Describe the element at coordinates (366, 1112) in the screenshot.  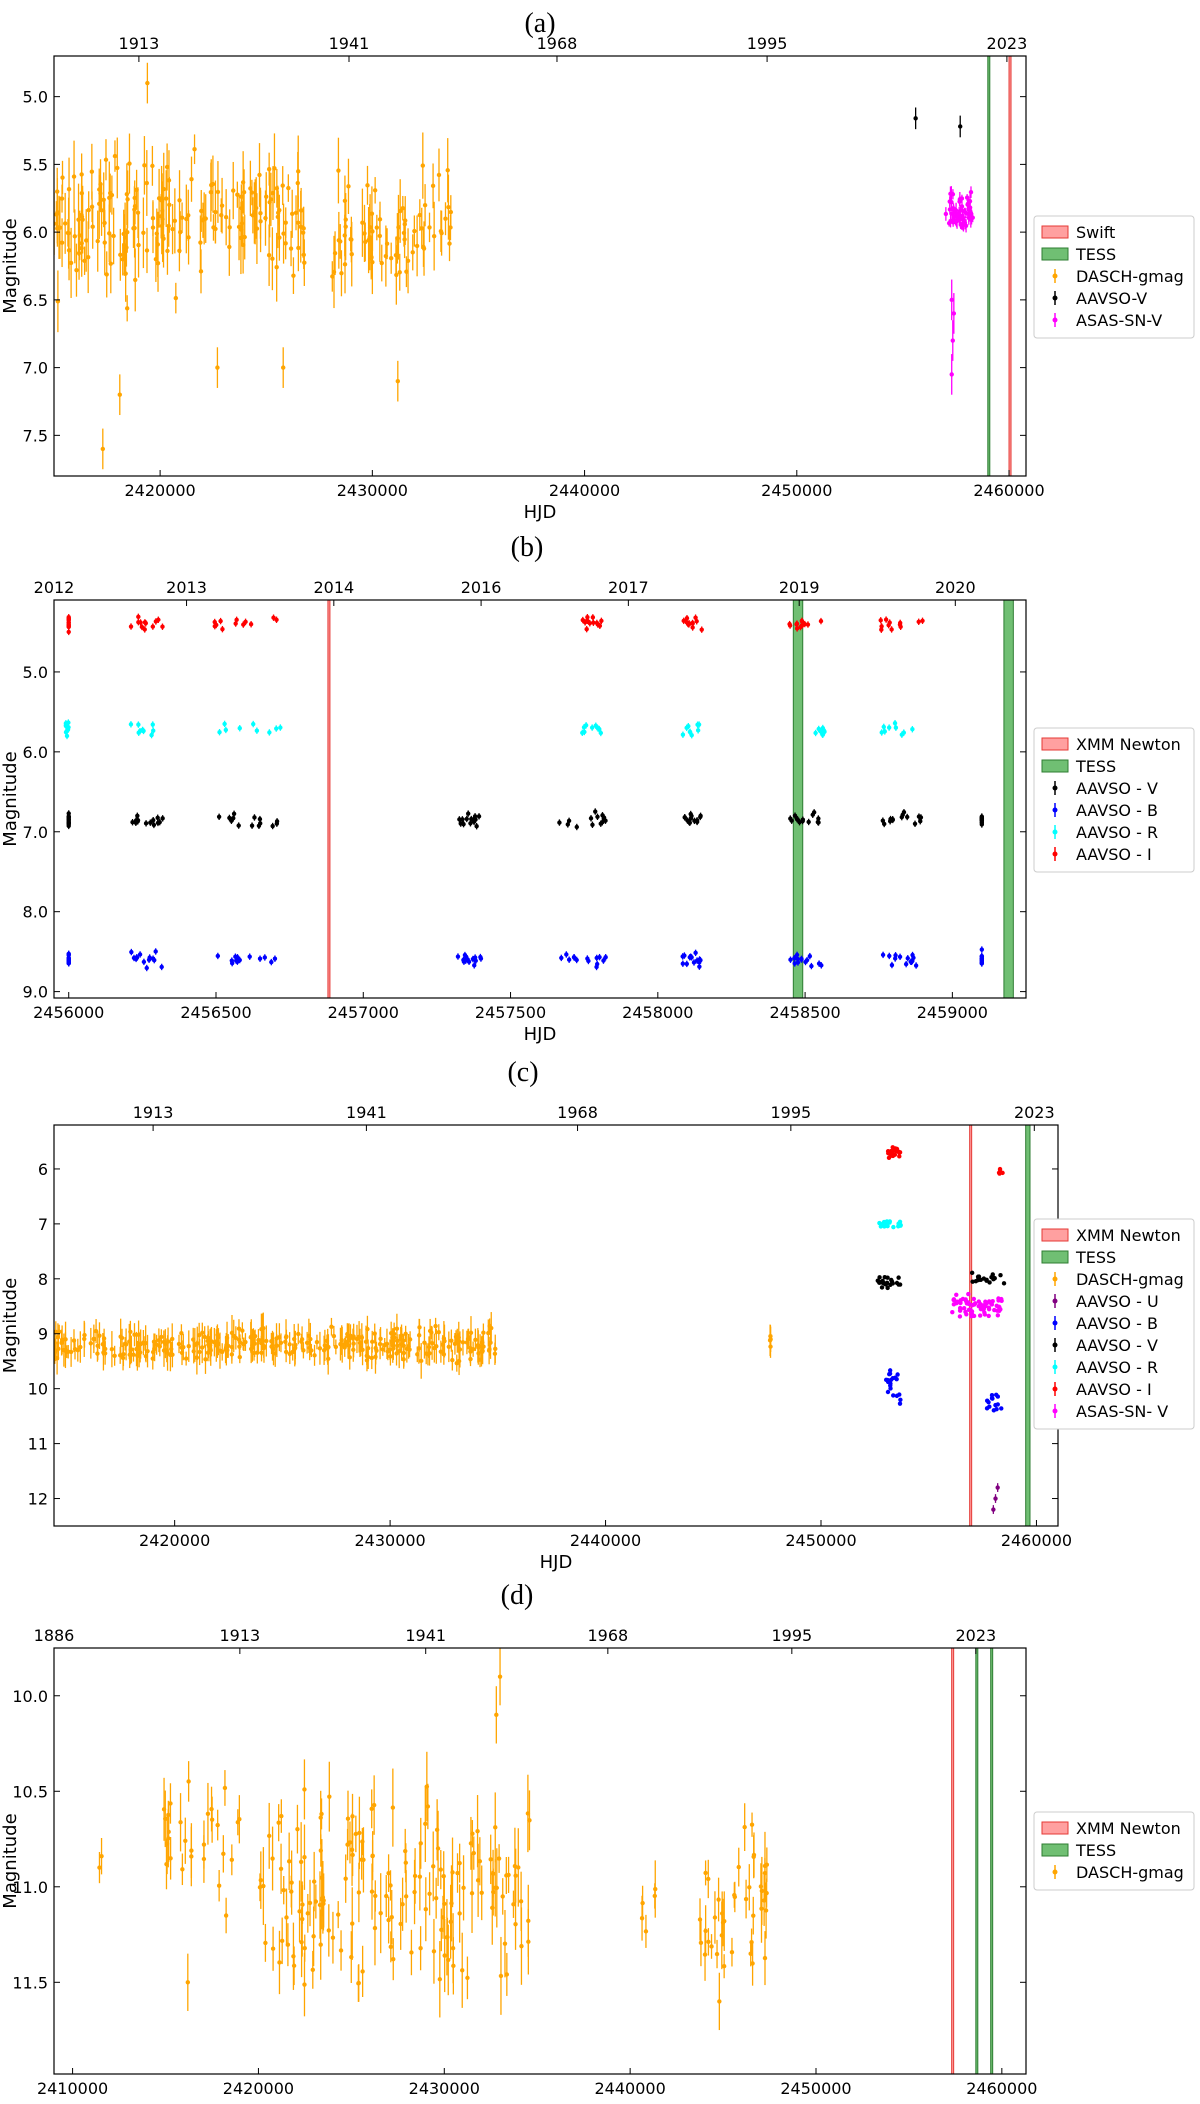
I see `top-tick-label: 1941` at that location.